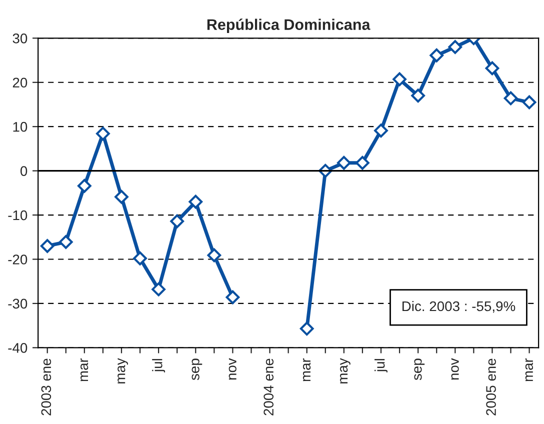 The height and width of the screenshot is (424, 544). Describe the element at coordinates (20, 127) in the screenshot. I see `y-tick-label: 10` at that location.